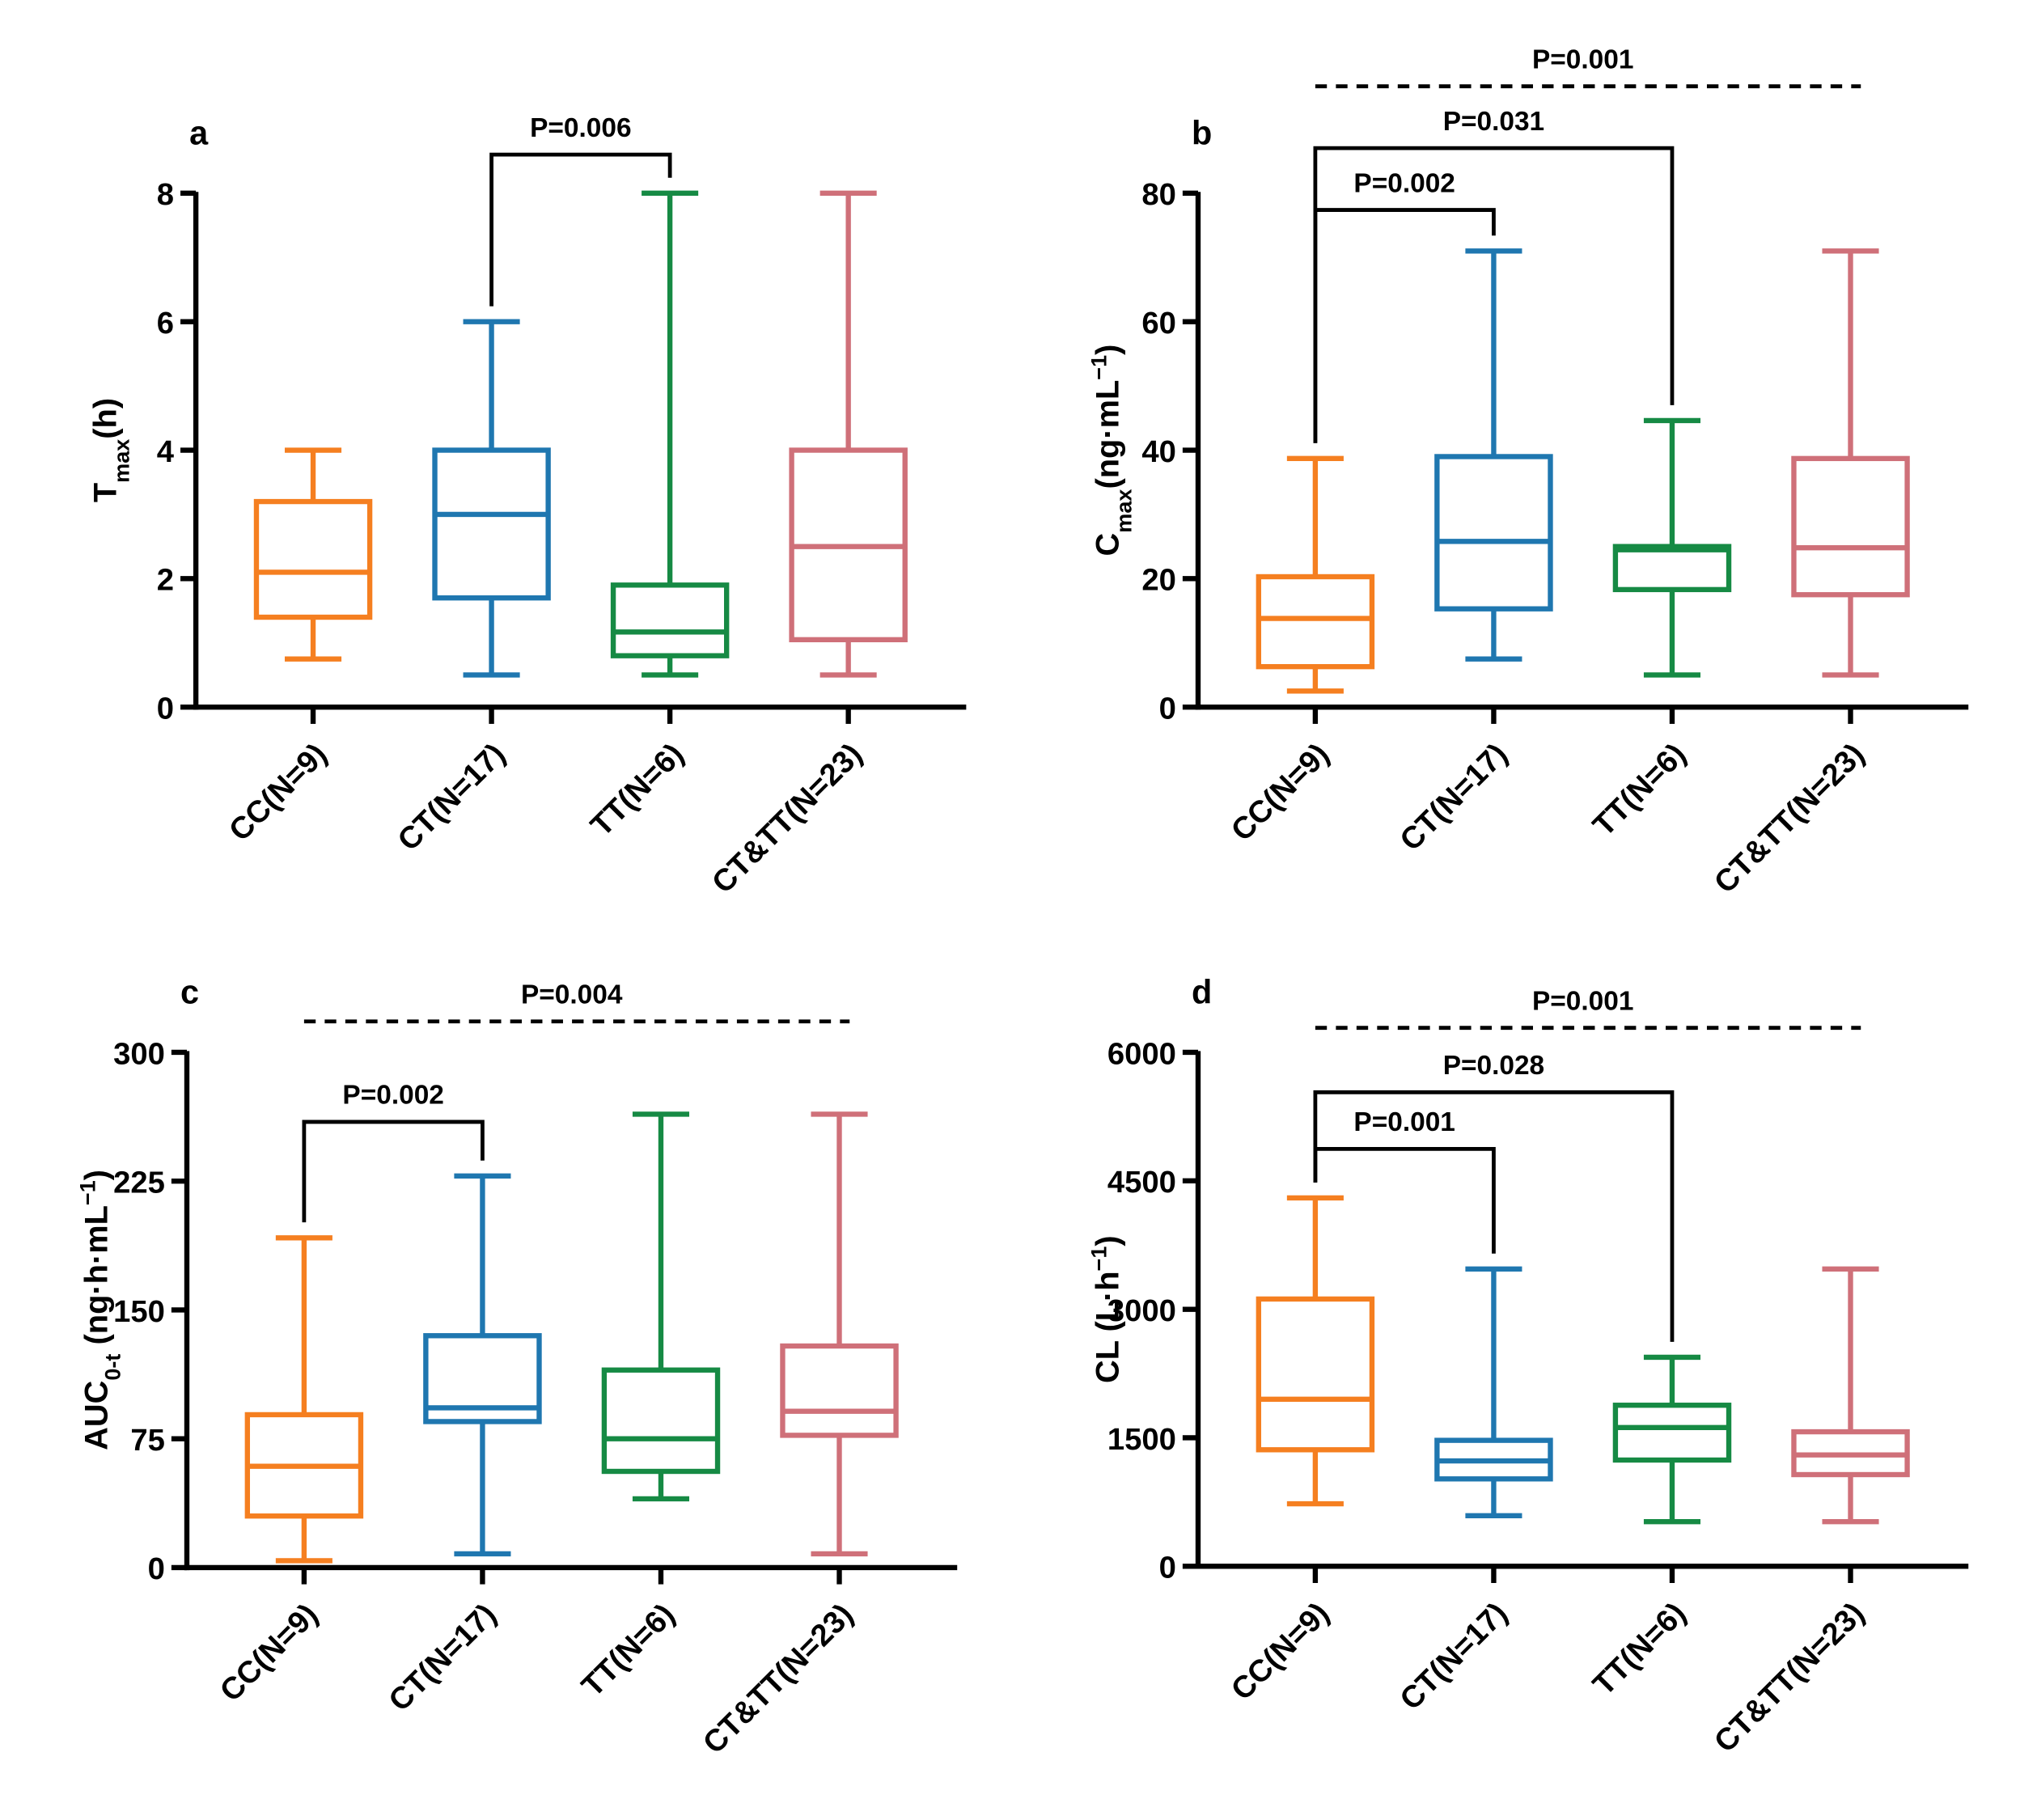  I want to click on y-axis-label-part: C, so click(1107, 545).